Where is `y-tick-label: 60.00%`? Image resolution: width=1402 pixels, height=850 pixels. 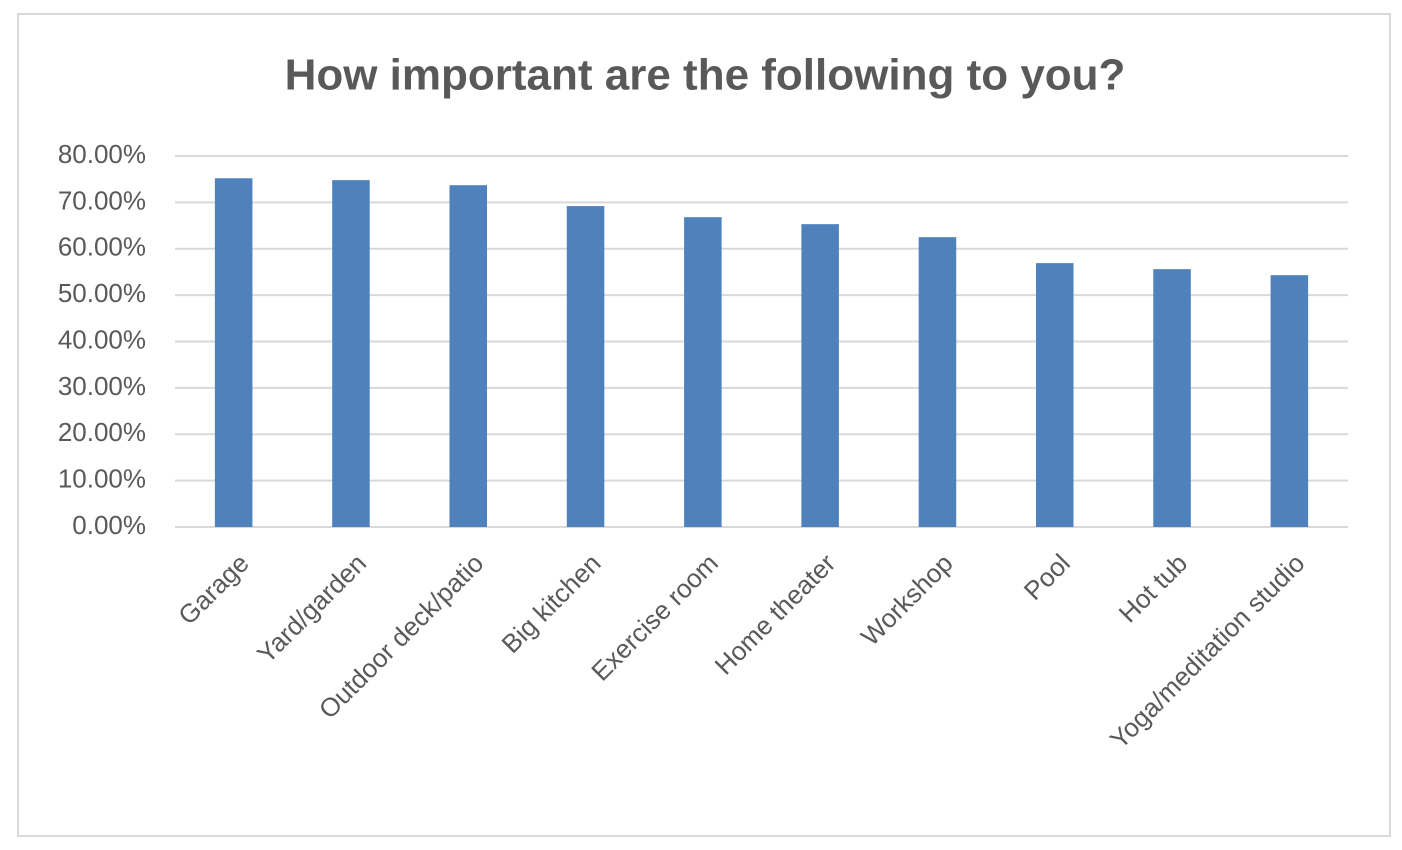 y-tick-label: 60.00% is located at coordinates (102, 247).